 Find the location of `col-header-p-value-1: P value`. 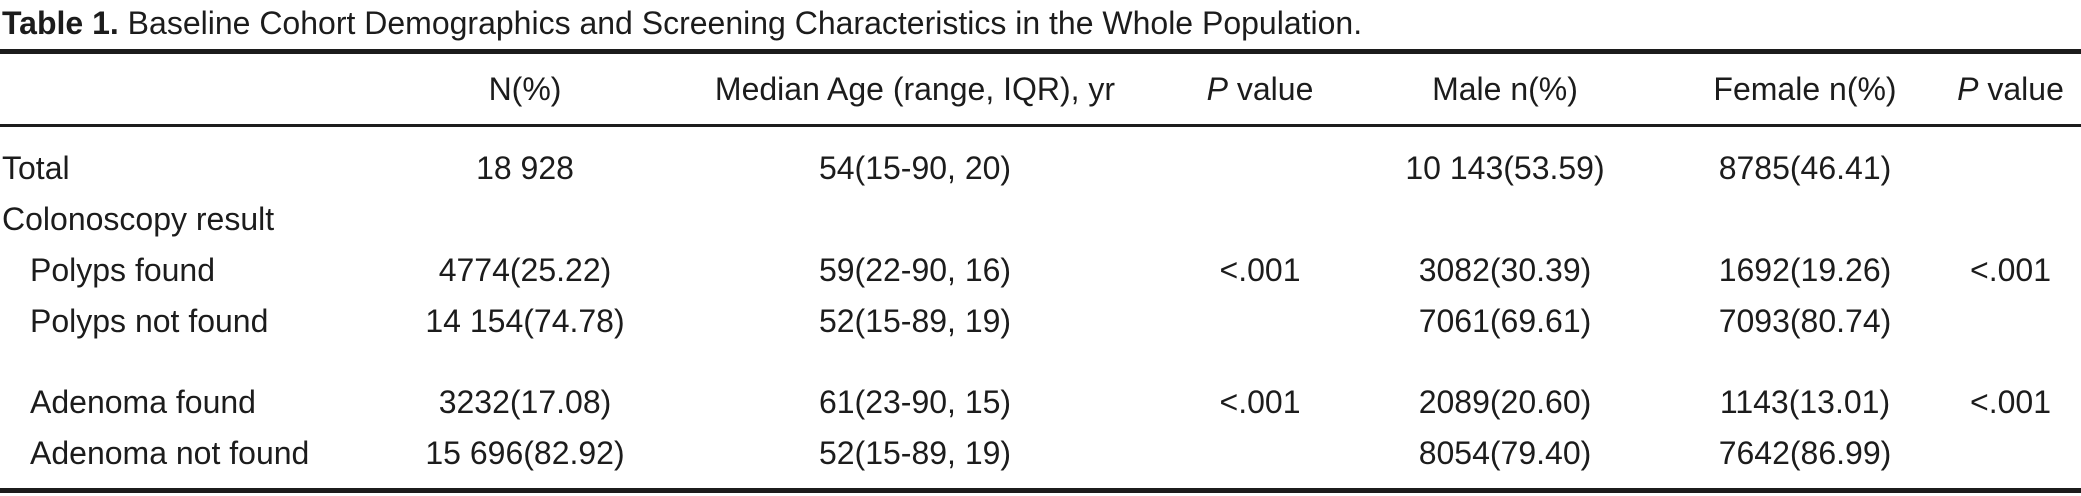

col-header-p-value-1: P value is located at coordinates (1260, 89).